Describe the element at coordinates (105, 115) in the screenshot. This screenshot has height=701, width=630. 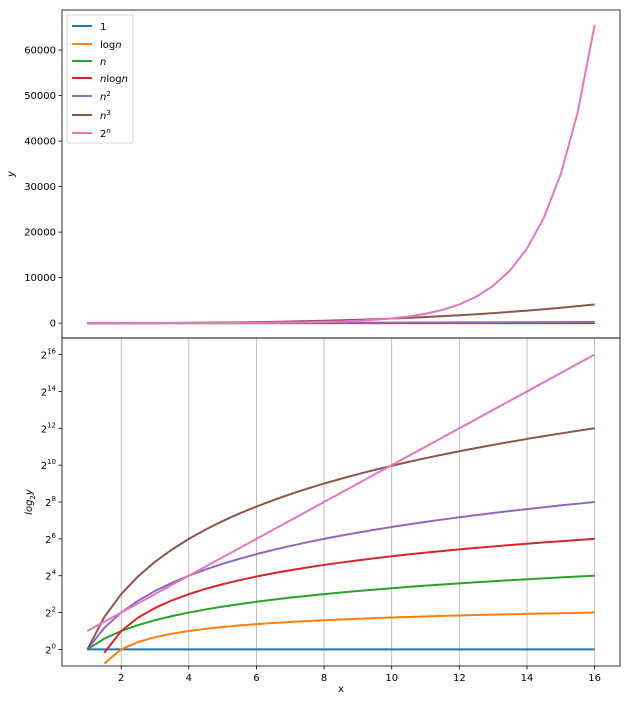
I see `legend-label: n3` at that location.